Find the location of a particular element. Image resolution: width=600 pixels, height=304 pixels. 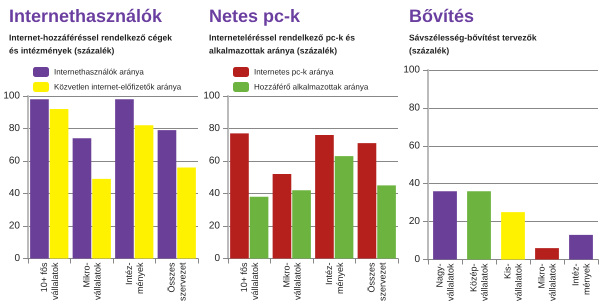

chart-subtitle: Interneteléréssel rendelkező pc-k és alkalmazottak aránya (százalék) is located at coordinates (282, 44).